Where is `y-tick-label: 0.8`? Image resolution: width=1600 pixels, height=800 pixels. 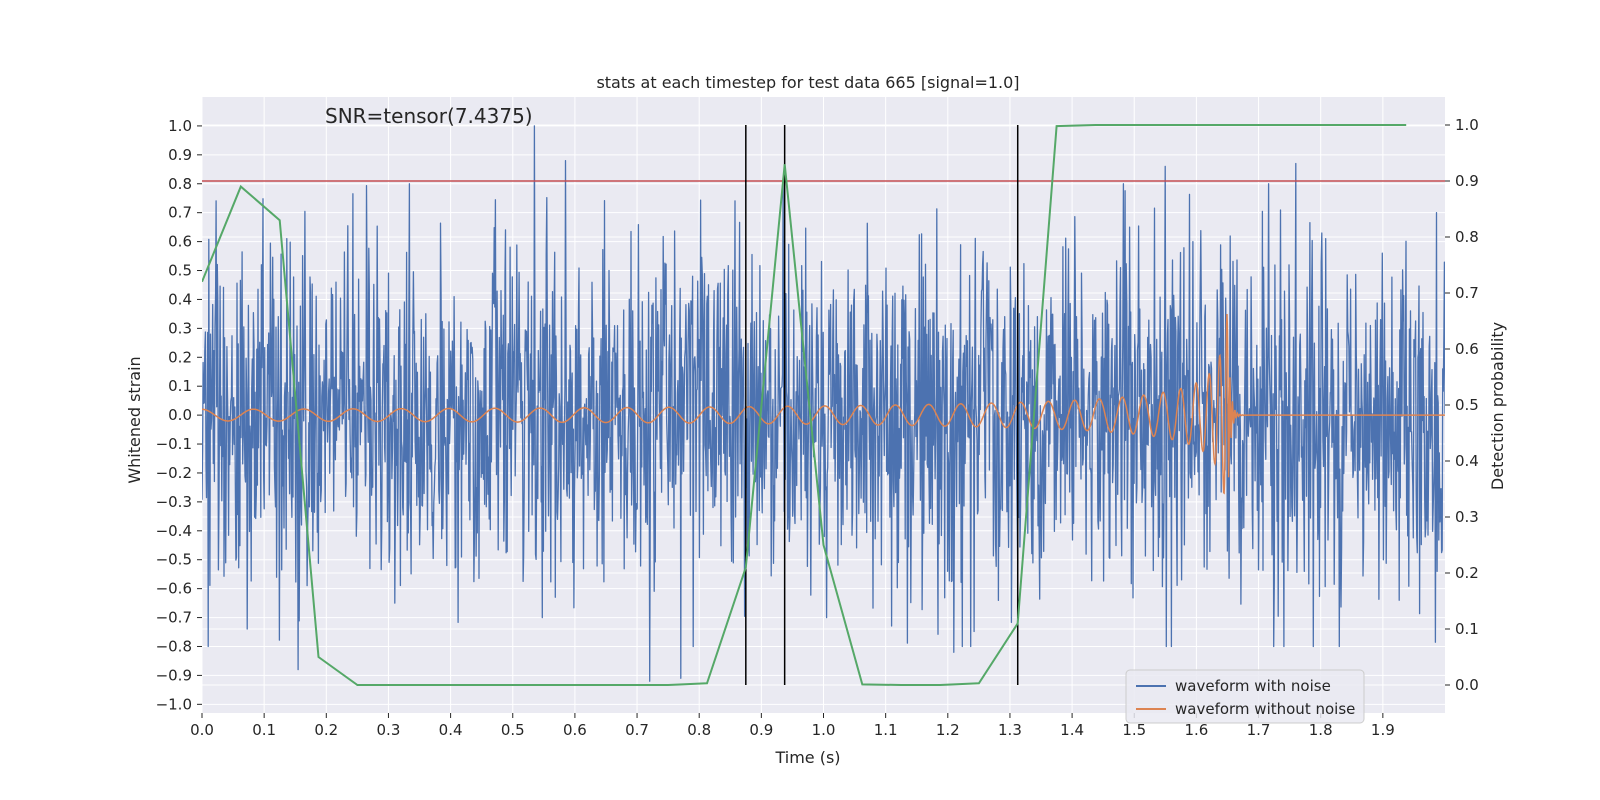 y-tick-label: 0.8 is located at coordinates (180, 184).